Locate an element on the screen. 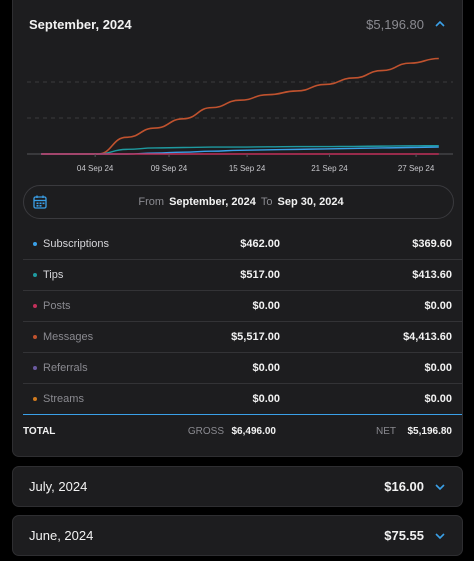 This screenshot has height=561, width=474. row-label: Messages is located at coordinates (68, 337).